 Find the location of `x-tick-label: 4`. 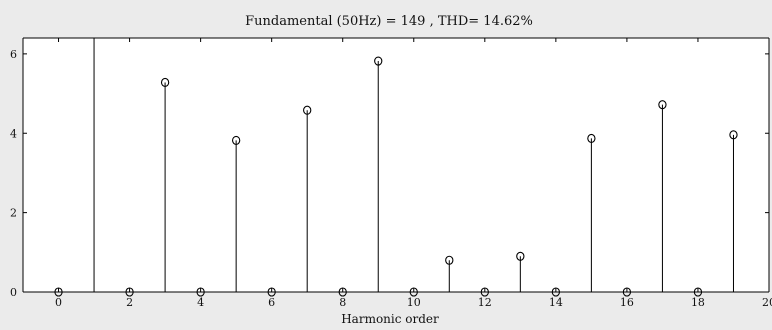

x-tick-label: 4 is located at coordinates (200, 302).